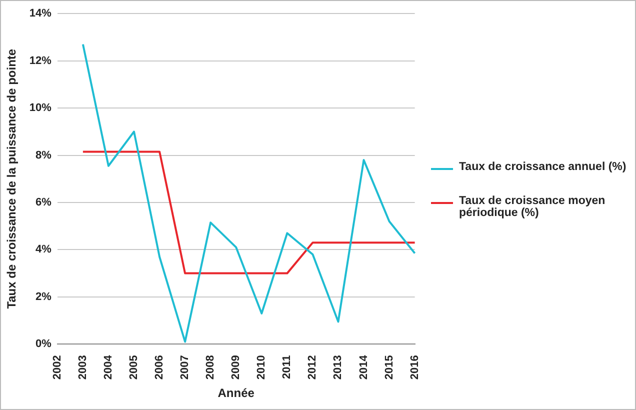  What do you see at coordinates (82, 367) in the screenshot?
I see `x-tick-label: 2003` at bounding box center [82, 367].